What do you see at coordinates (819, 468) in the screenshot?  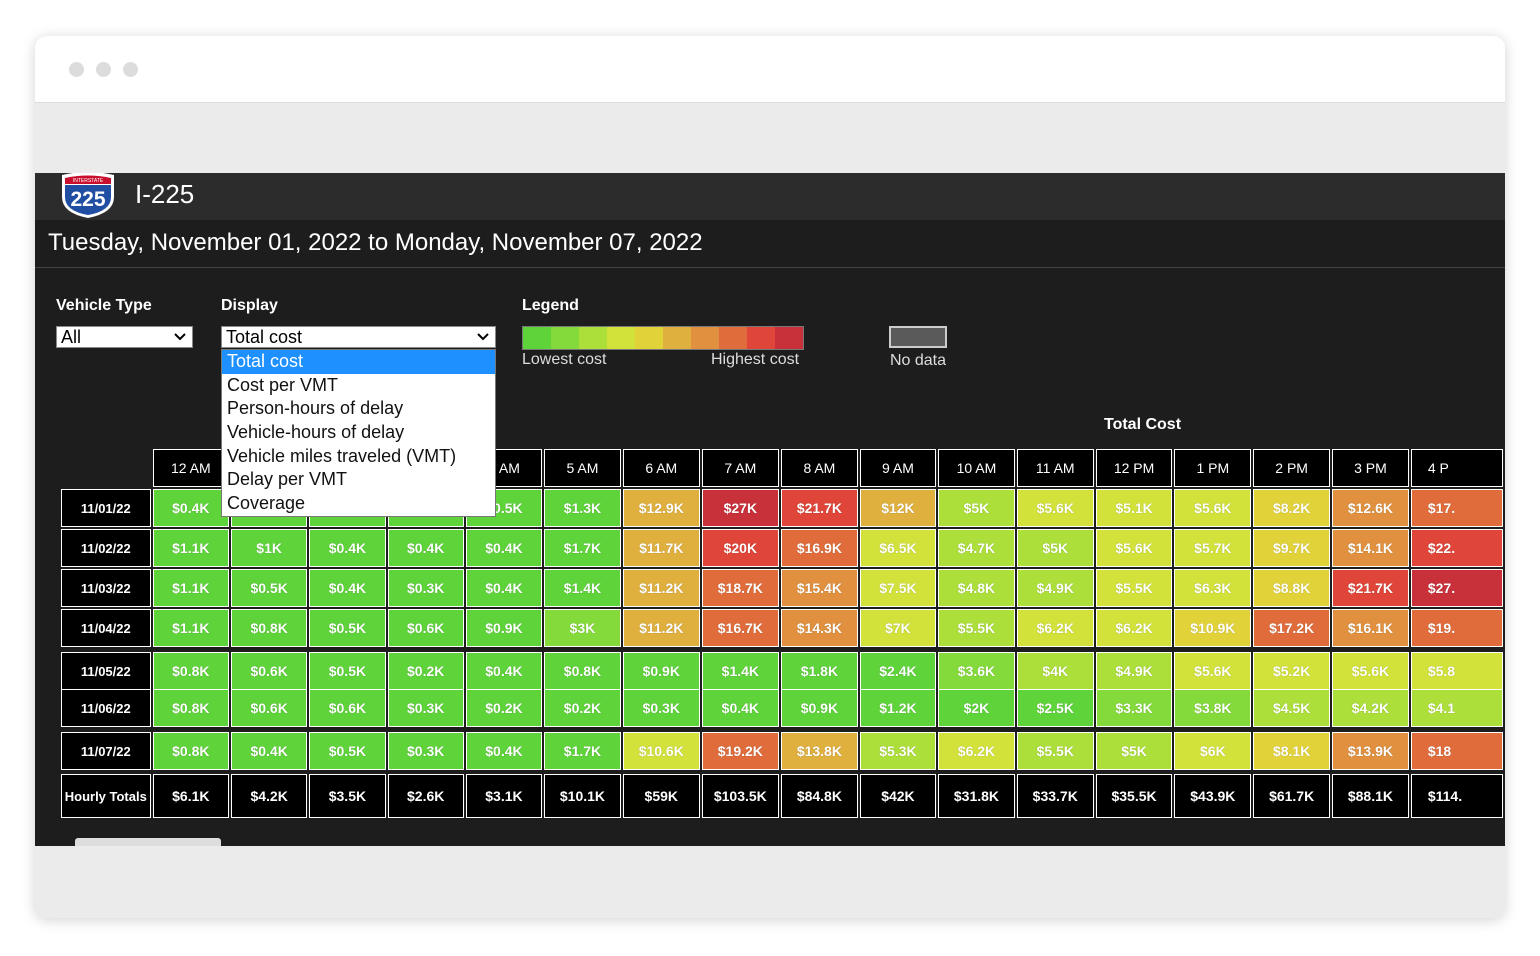 I see `column-header: 8 AM` at bounding box center [819, 468].